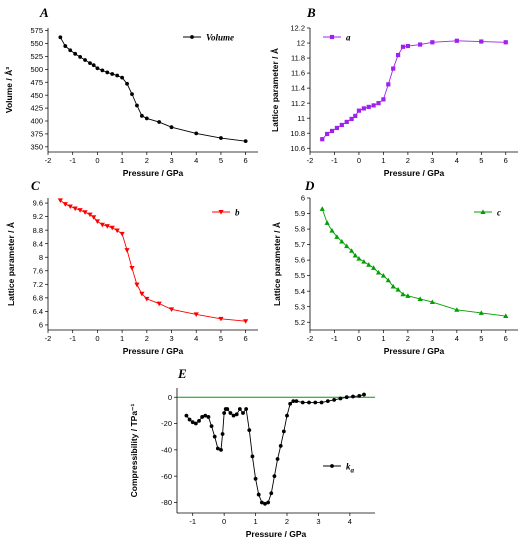  What do you see at coordinates (301, 43) in the screenshot?
I see `y-tick-label: 12` at bounding box center [301, 43].